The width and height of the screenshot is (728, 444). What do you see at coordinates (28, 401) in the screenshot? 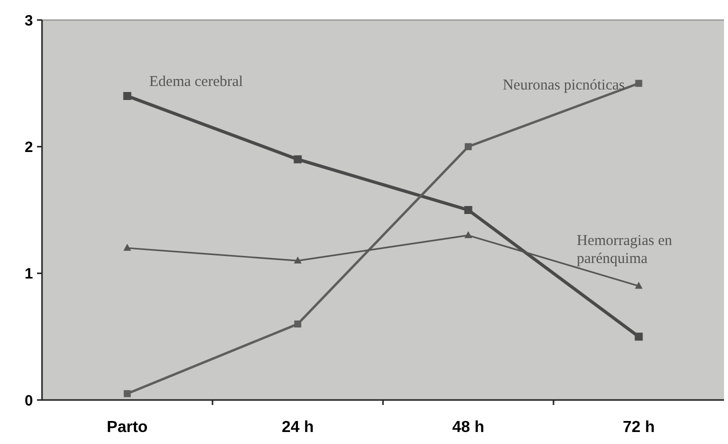
I see `y-tick-label: 0` at bounding box center [28, 401].